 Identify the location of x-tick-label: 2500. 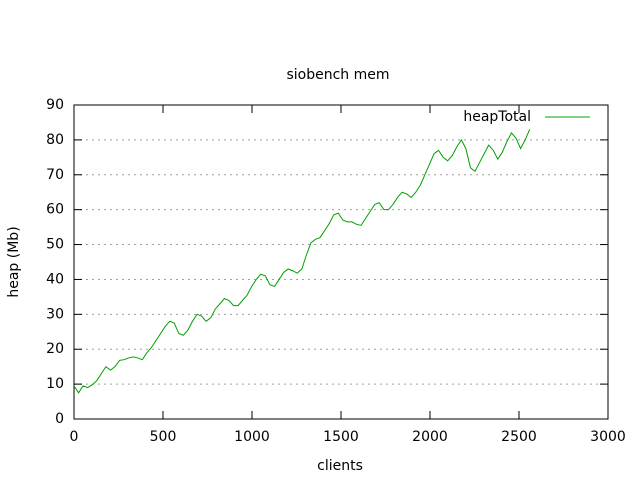
(519, 437).